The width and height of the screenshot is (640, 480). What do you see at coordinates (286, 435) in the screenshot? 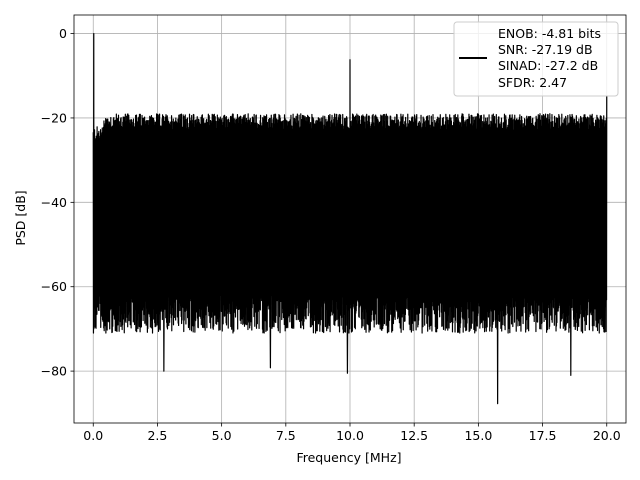
I see `x-tick-label: 7.5` at bounding box center [286, 435].